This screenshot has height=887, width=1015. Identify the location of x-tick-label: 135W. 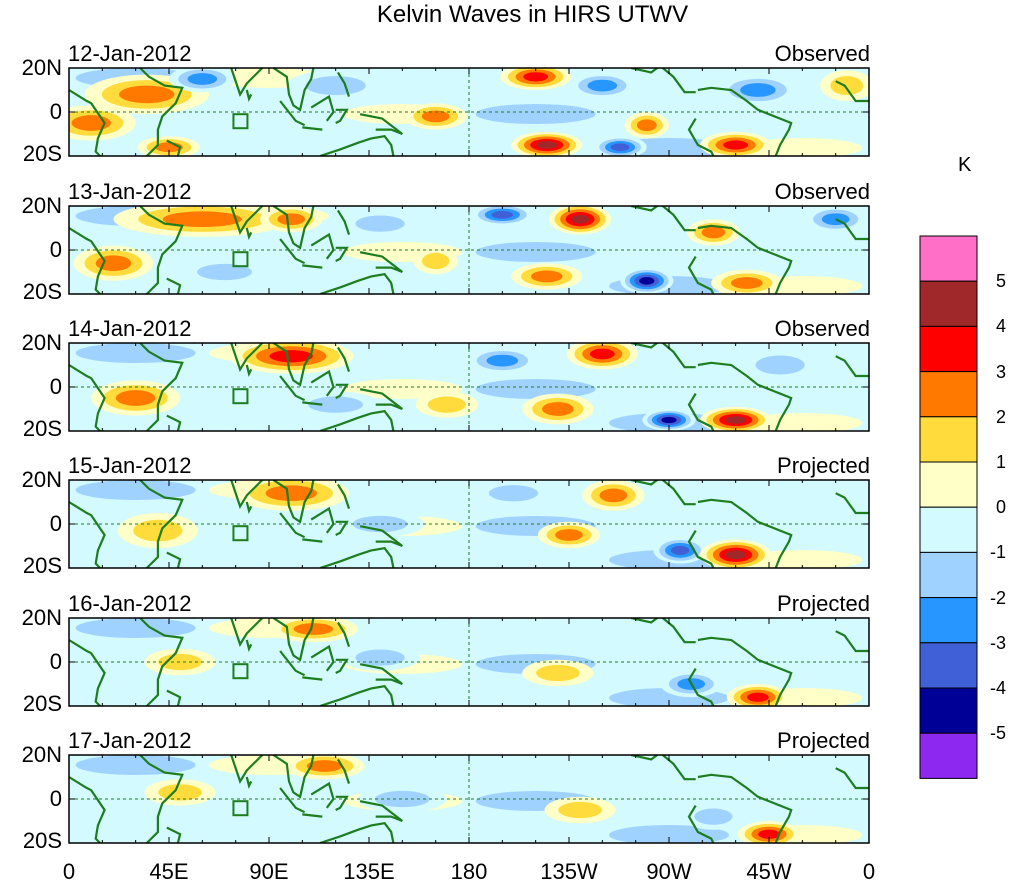
(569, 871).